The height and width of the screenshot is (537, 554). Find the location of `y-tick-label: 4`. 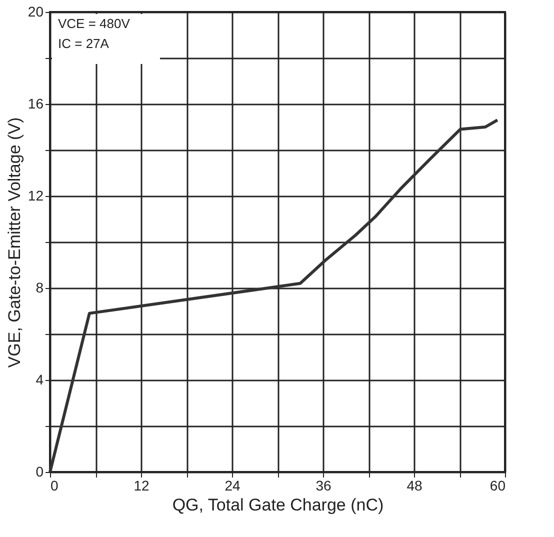

y-tick-label: 4 is located at coordinates (40, 380).